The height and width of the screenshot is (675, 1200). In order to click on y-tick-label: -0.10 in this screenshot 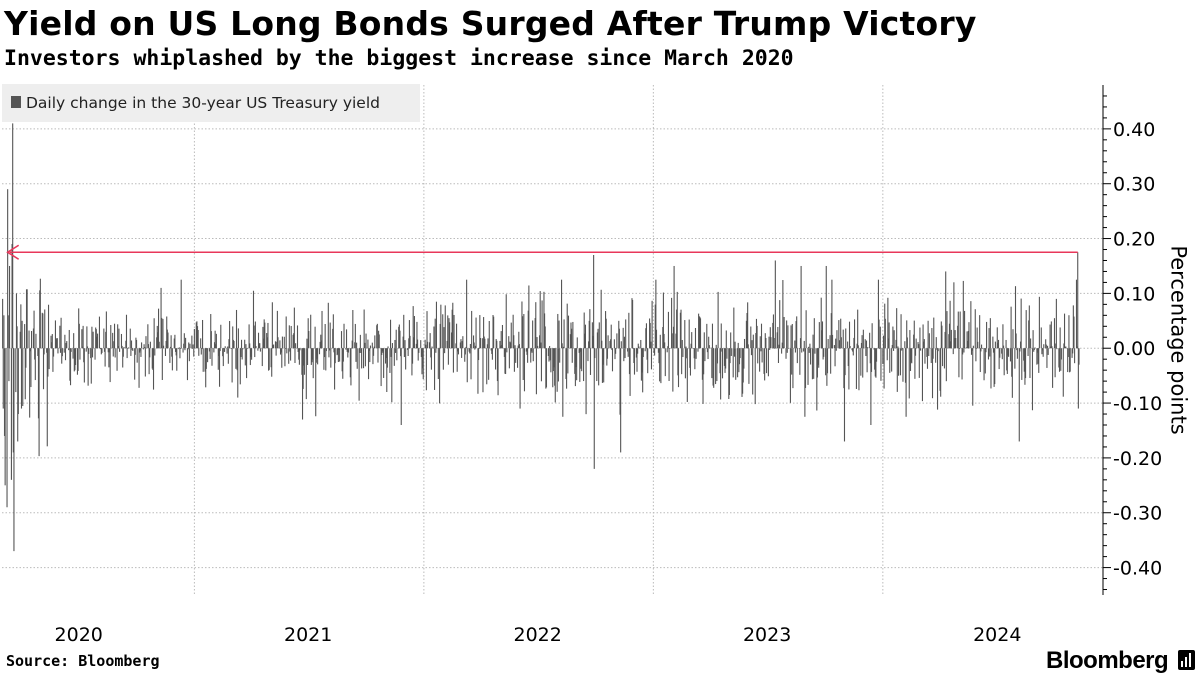, I will do `click(1137, 404)`.